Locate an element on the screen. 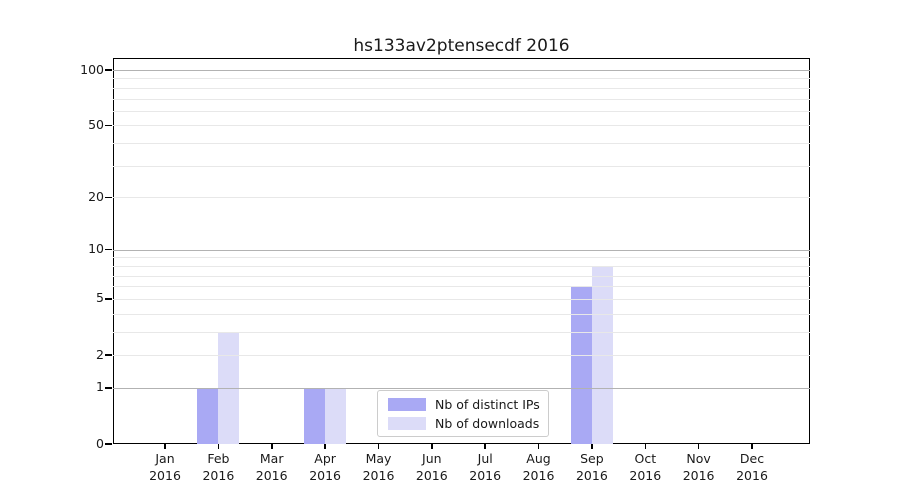 The image size is (900, 500). x-month-label: Jan 2016 is located at coordinates (165, 467).